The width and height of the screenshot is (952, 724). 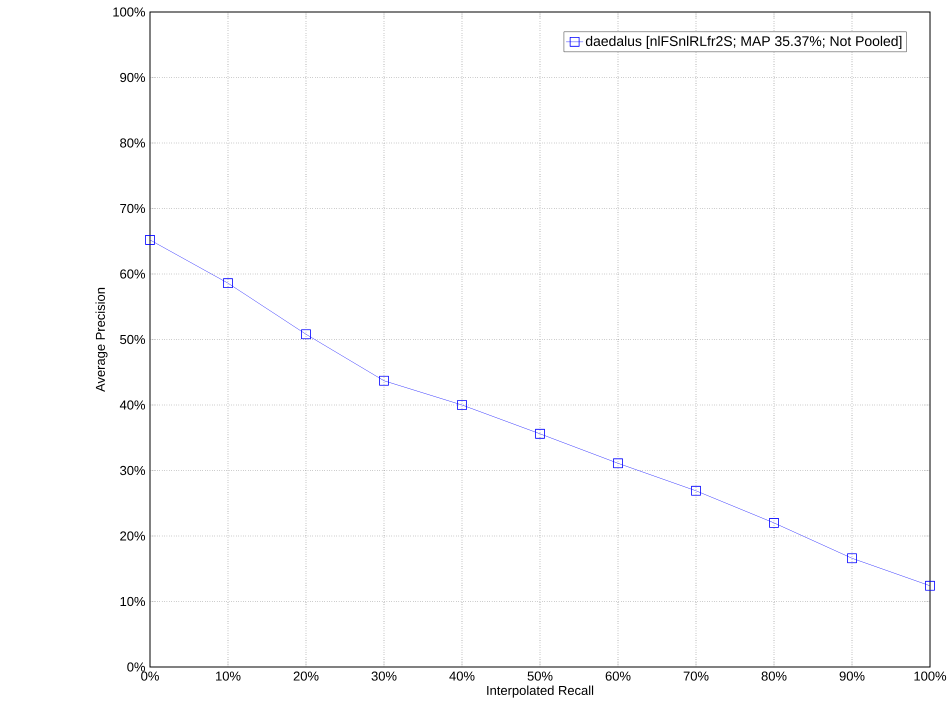 I want to click on y-tick-label: 100%, so click(x=129, y=12).